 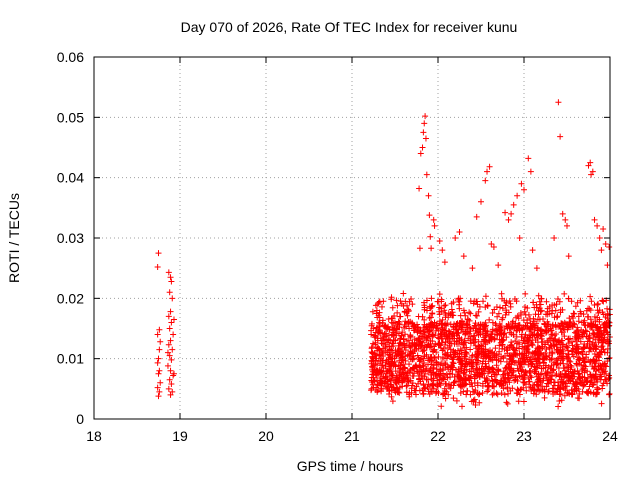 I want to click on x-tick-label: 24, so click(x=610, y=436).